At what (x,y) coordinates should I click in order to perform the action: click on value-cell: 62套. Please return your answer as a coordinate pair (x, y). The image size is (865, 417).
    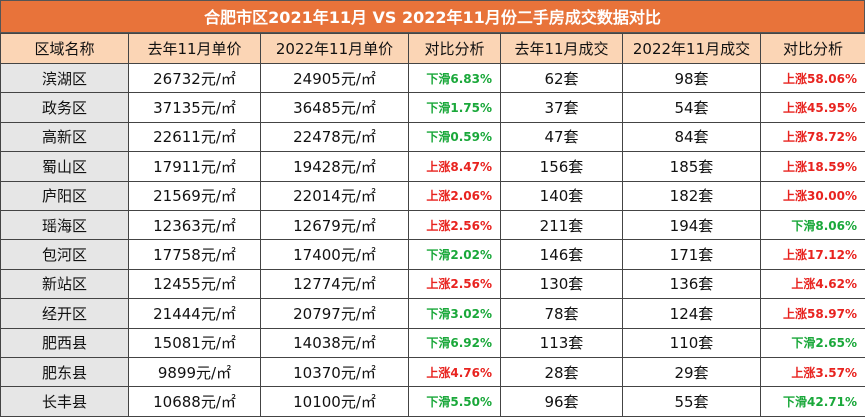
    Looking at the image, I should click on (562, 78).